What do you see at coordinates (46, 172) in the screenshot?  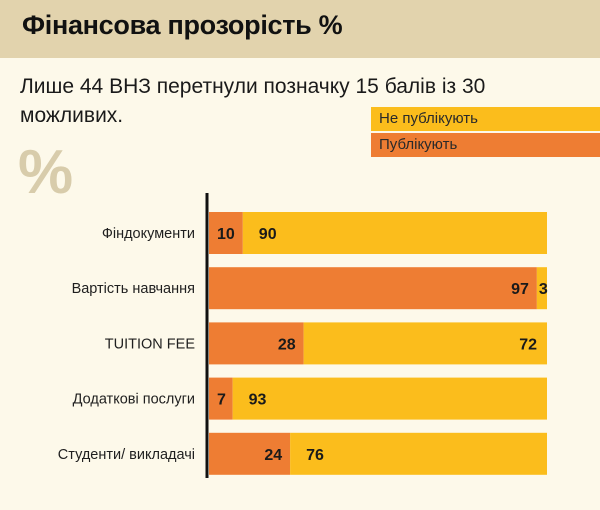 I see `percent-icon: %` at bounding box center [46, 172].